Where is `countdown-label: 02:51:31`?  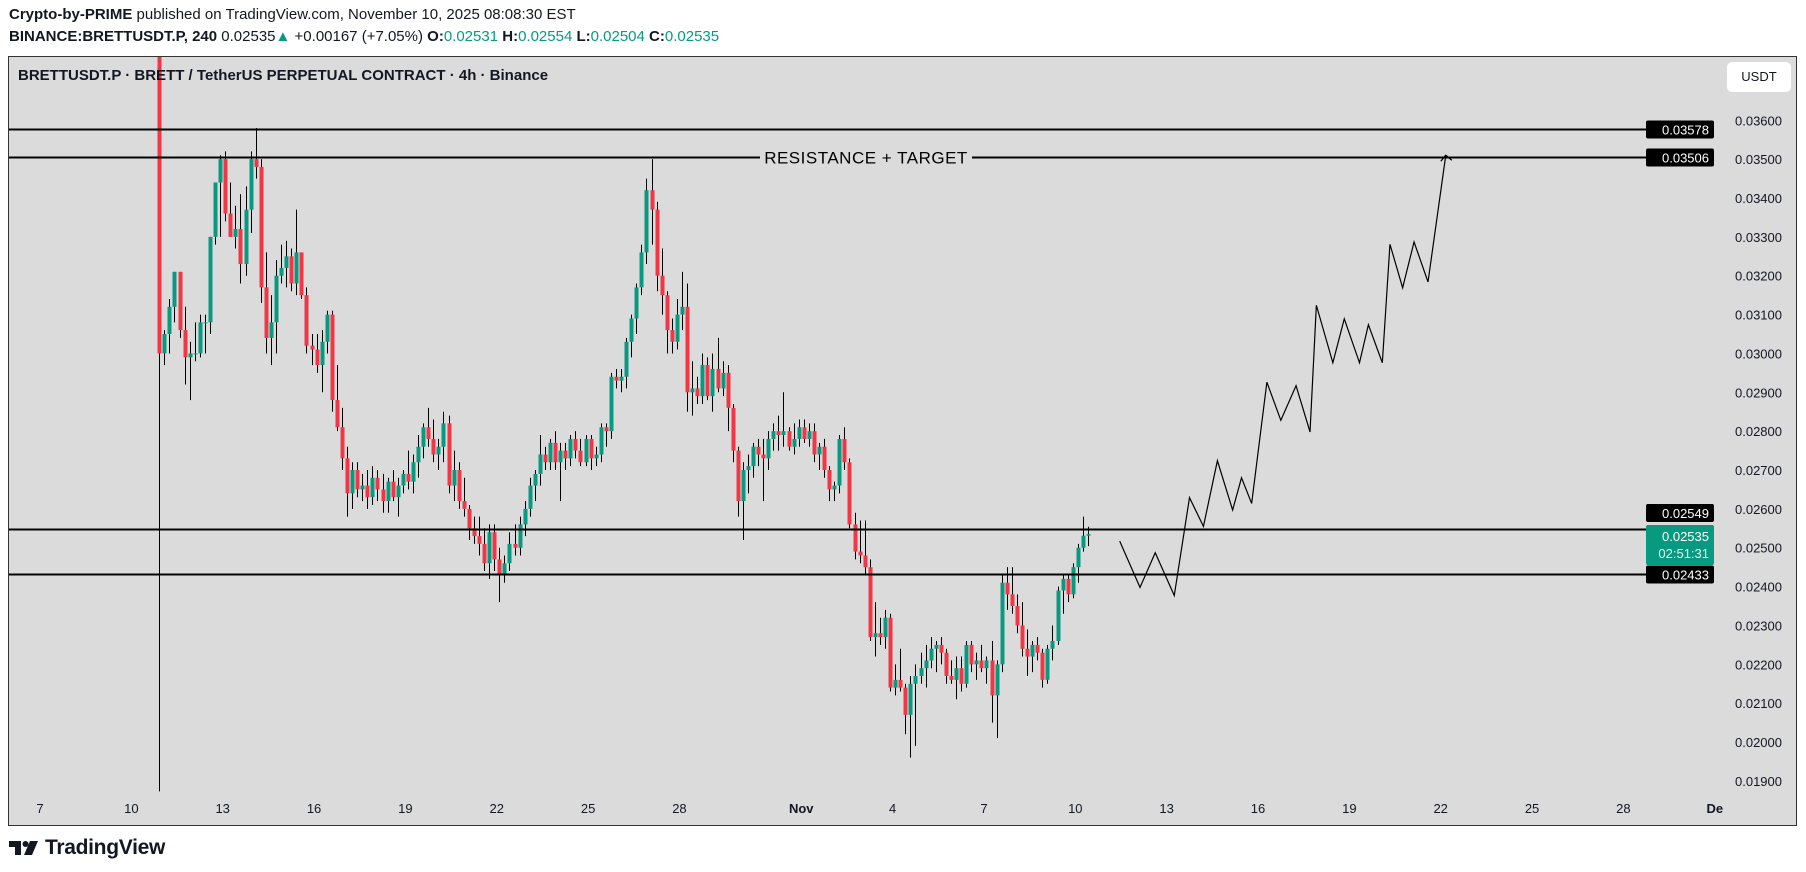 countdown-label: 02:51:31 is located at coordinates (1683, 553).